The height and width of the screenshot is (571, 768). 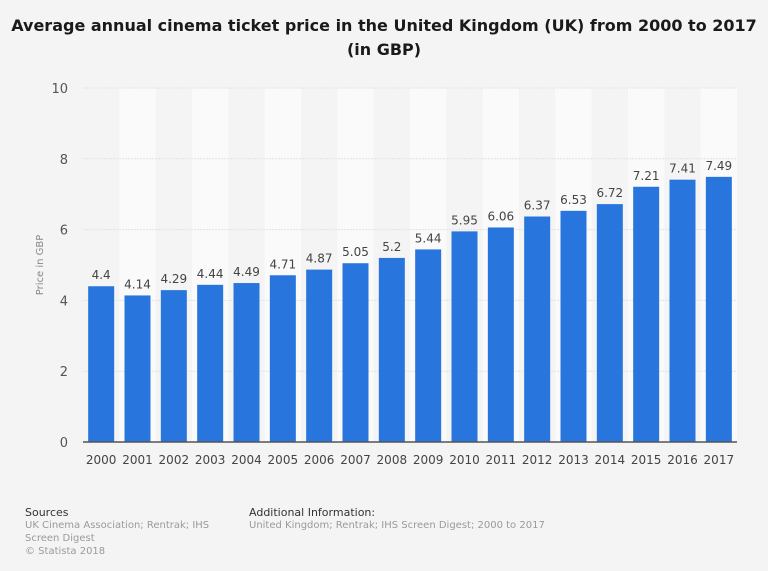 What do you see at coordinates (319, 355) in the screenshot?
I see `bar-2006` at bounding box center [319, 355].